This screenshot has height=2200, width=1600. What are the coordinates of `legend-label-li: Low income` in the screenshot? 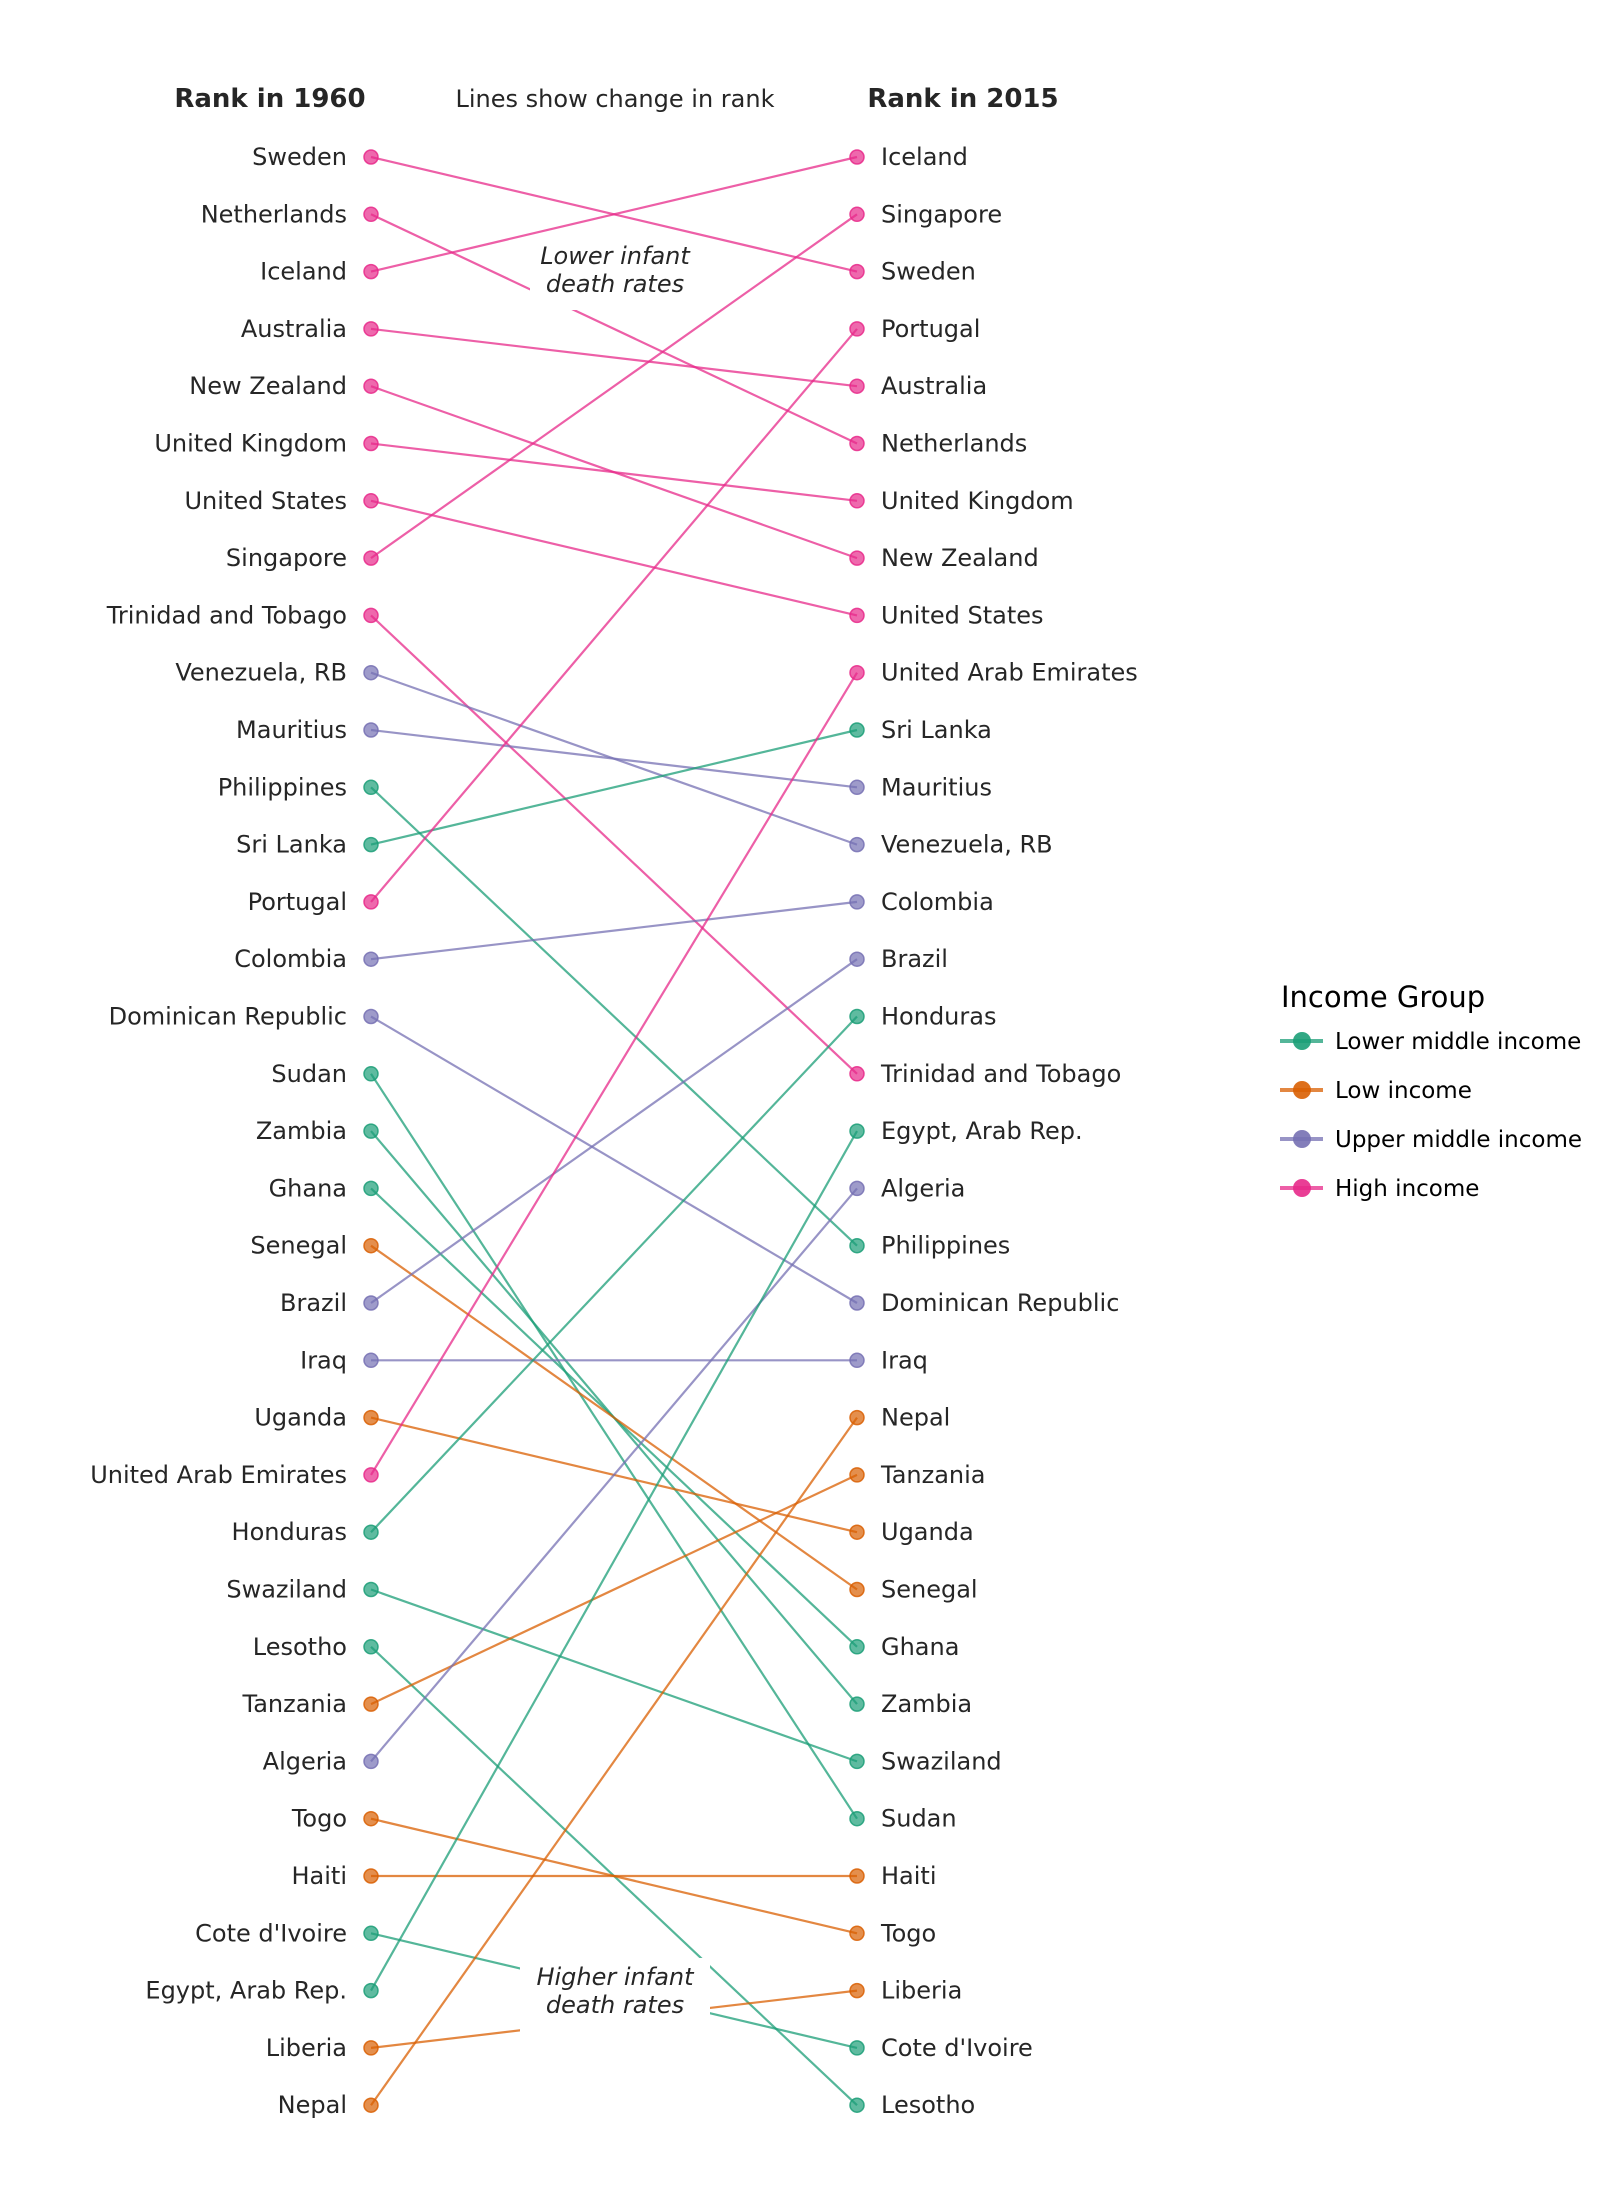 It's located at (1403, 1091).